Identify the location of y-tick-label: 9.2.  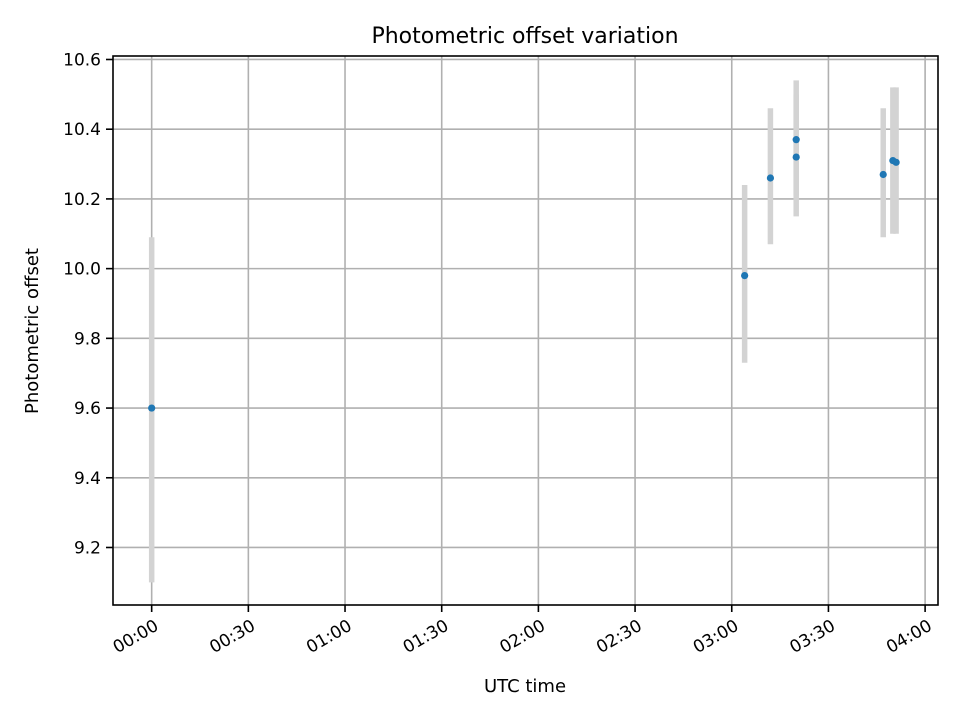
(87, 548).